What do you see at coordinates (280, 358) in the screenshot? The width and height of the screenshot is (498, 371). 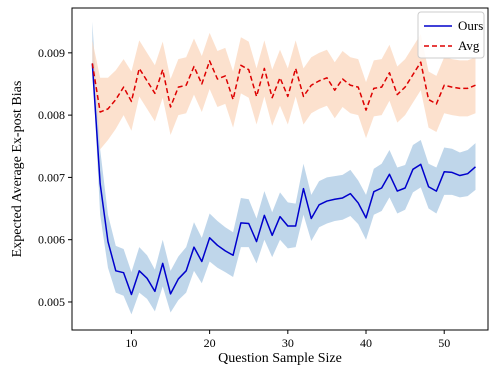 I see `x-axis-label: Question Sample Size` at bounding box center [280, 358].